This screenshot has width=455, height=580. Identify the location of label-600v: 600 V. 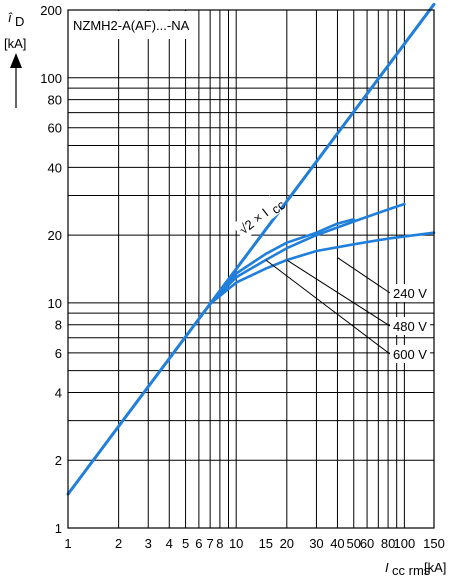
(410, 354).